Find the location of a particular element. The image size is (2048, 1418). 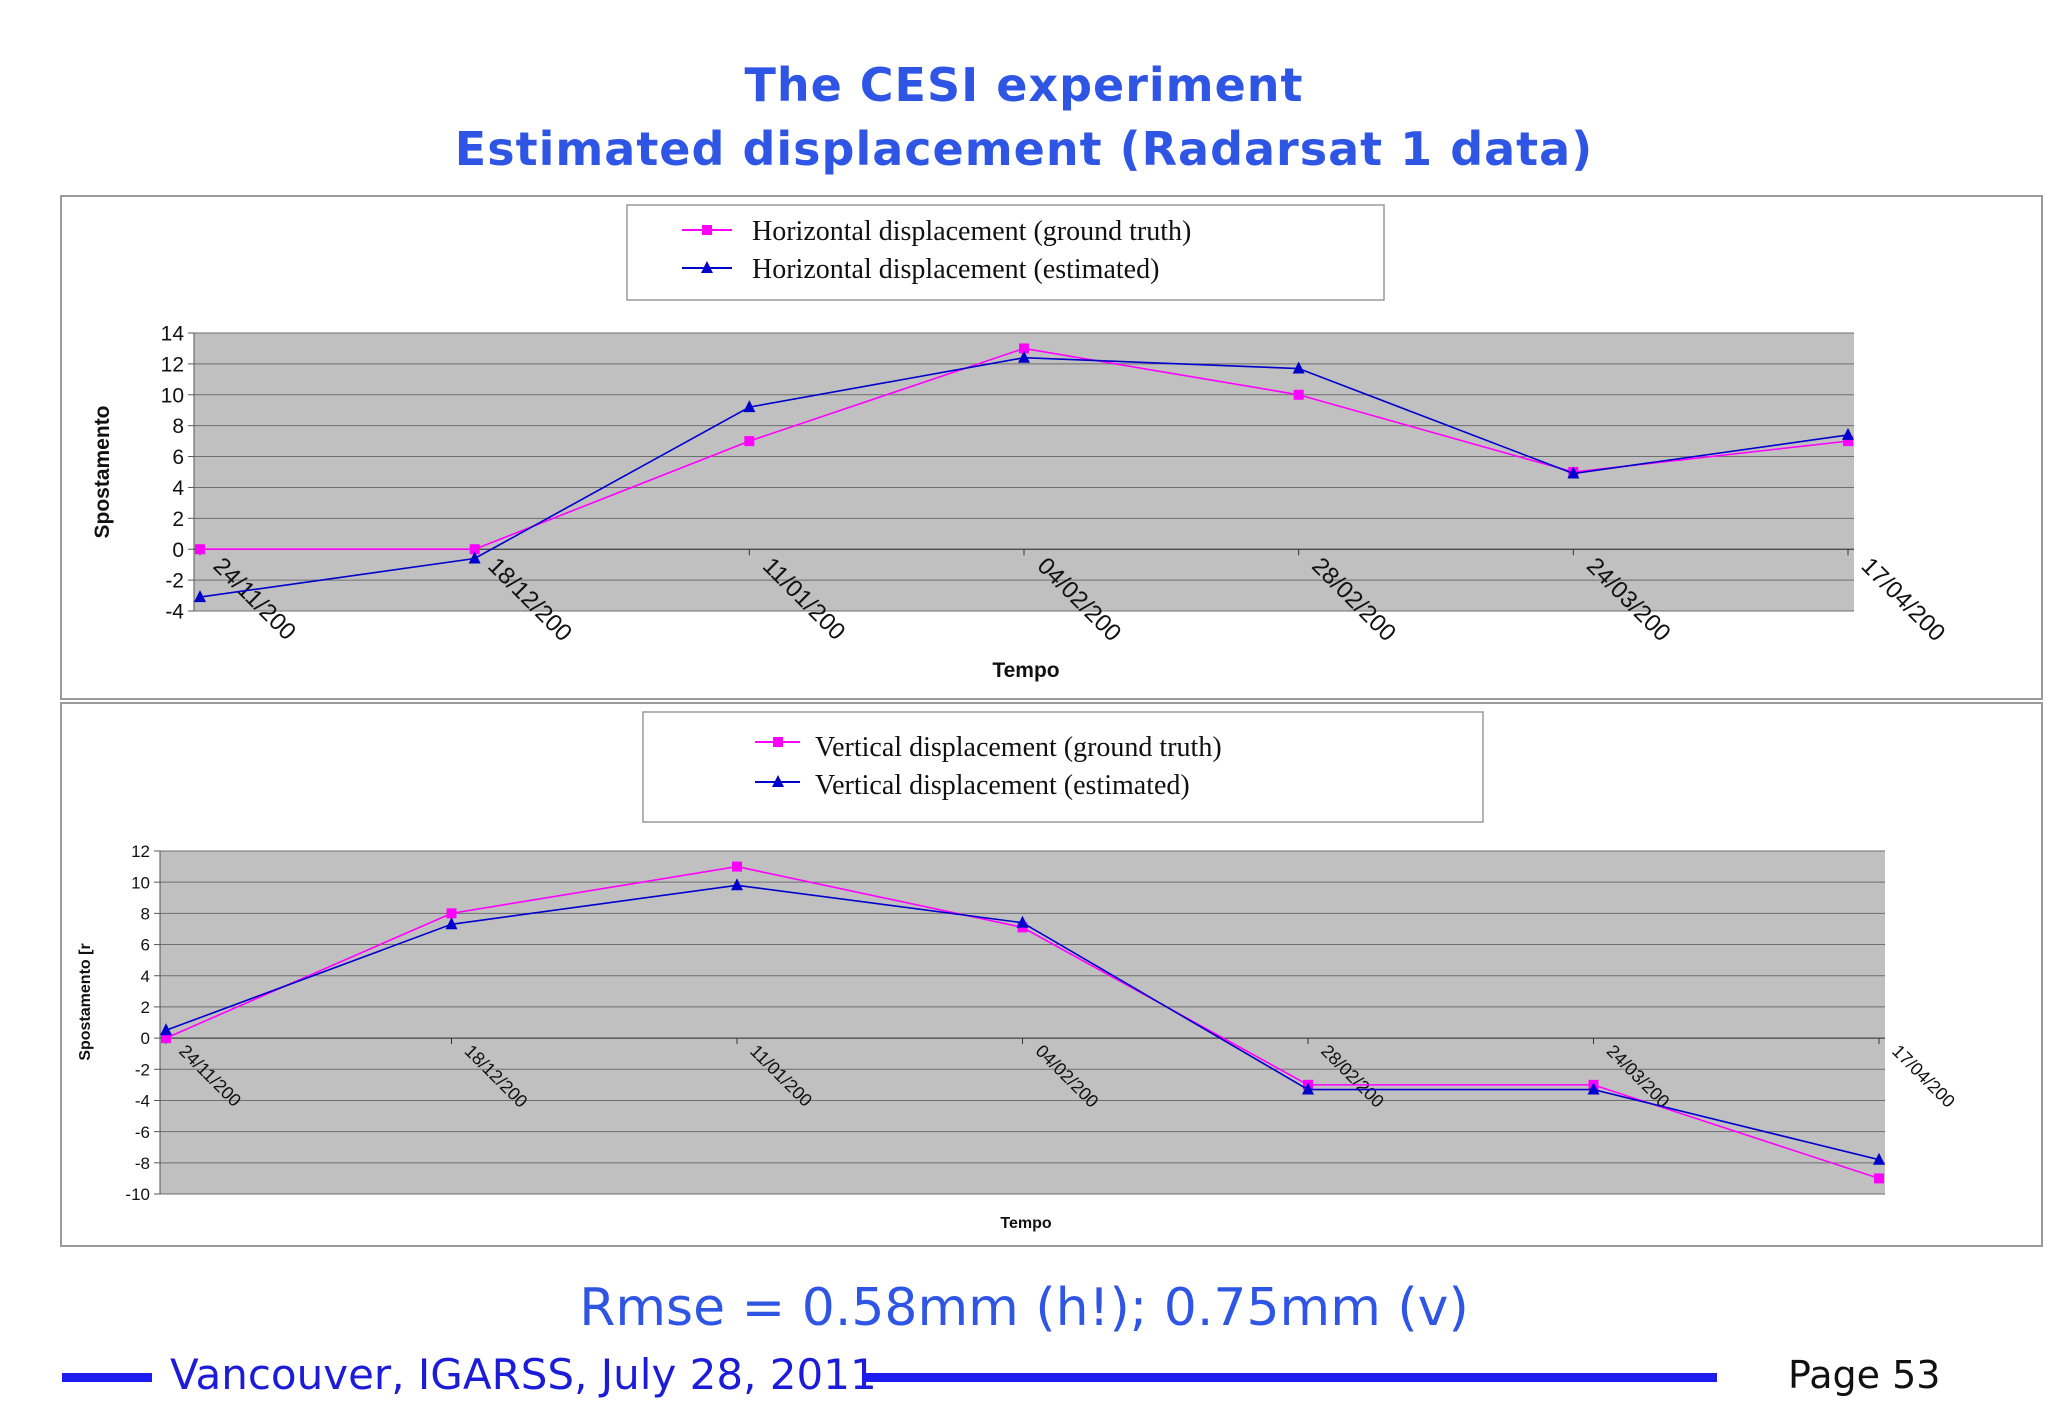

slide-title: The CESI experiment is located at coordinates (1024, 85).